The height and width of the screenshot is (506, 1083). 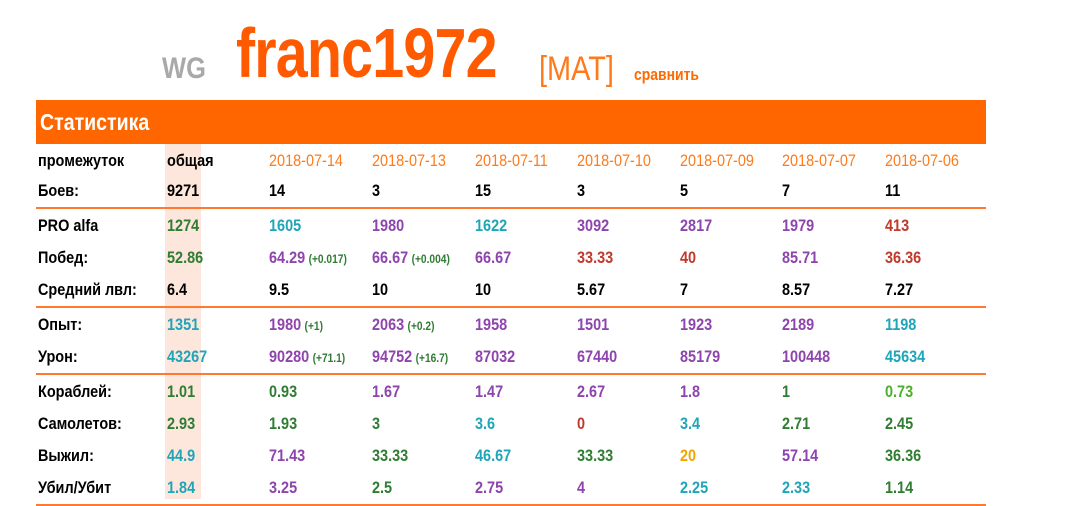 I want to click on stat-value: 1605, so click(x=285, y=225).